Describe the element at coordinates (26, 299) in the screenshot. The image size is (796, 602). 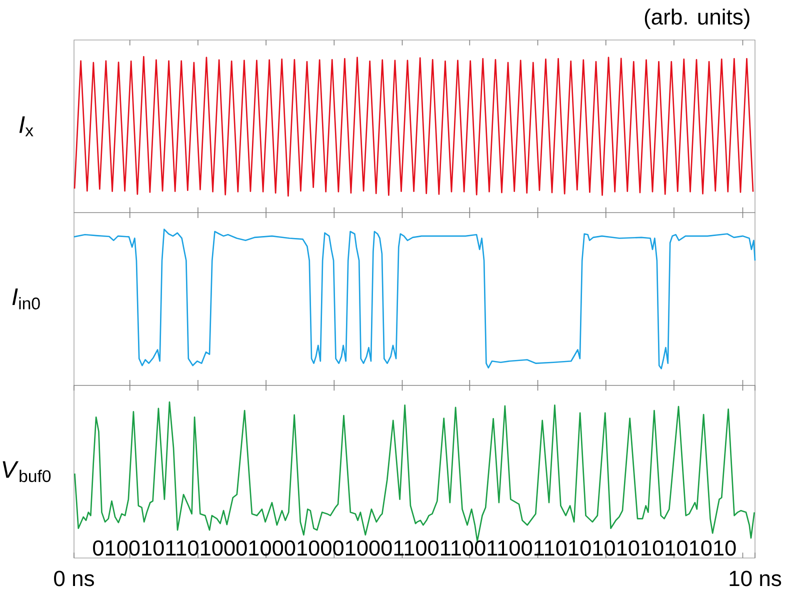
I see `y-axis-title: I$_{in0}$` at that location.